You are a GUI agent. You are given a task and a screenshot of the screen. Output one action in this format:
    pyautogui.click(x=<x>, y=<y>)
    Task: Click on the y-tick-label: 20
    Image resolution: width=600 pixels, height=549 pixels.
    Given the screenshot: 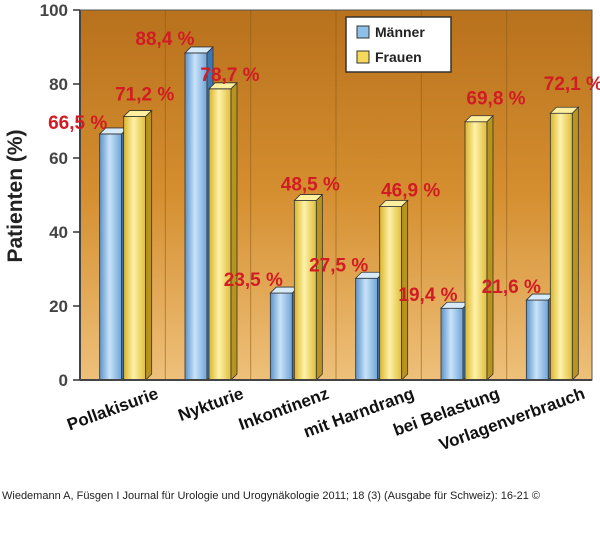 What is the action you would take?
    pyautogui.click(x=58, y=306)
    